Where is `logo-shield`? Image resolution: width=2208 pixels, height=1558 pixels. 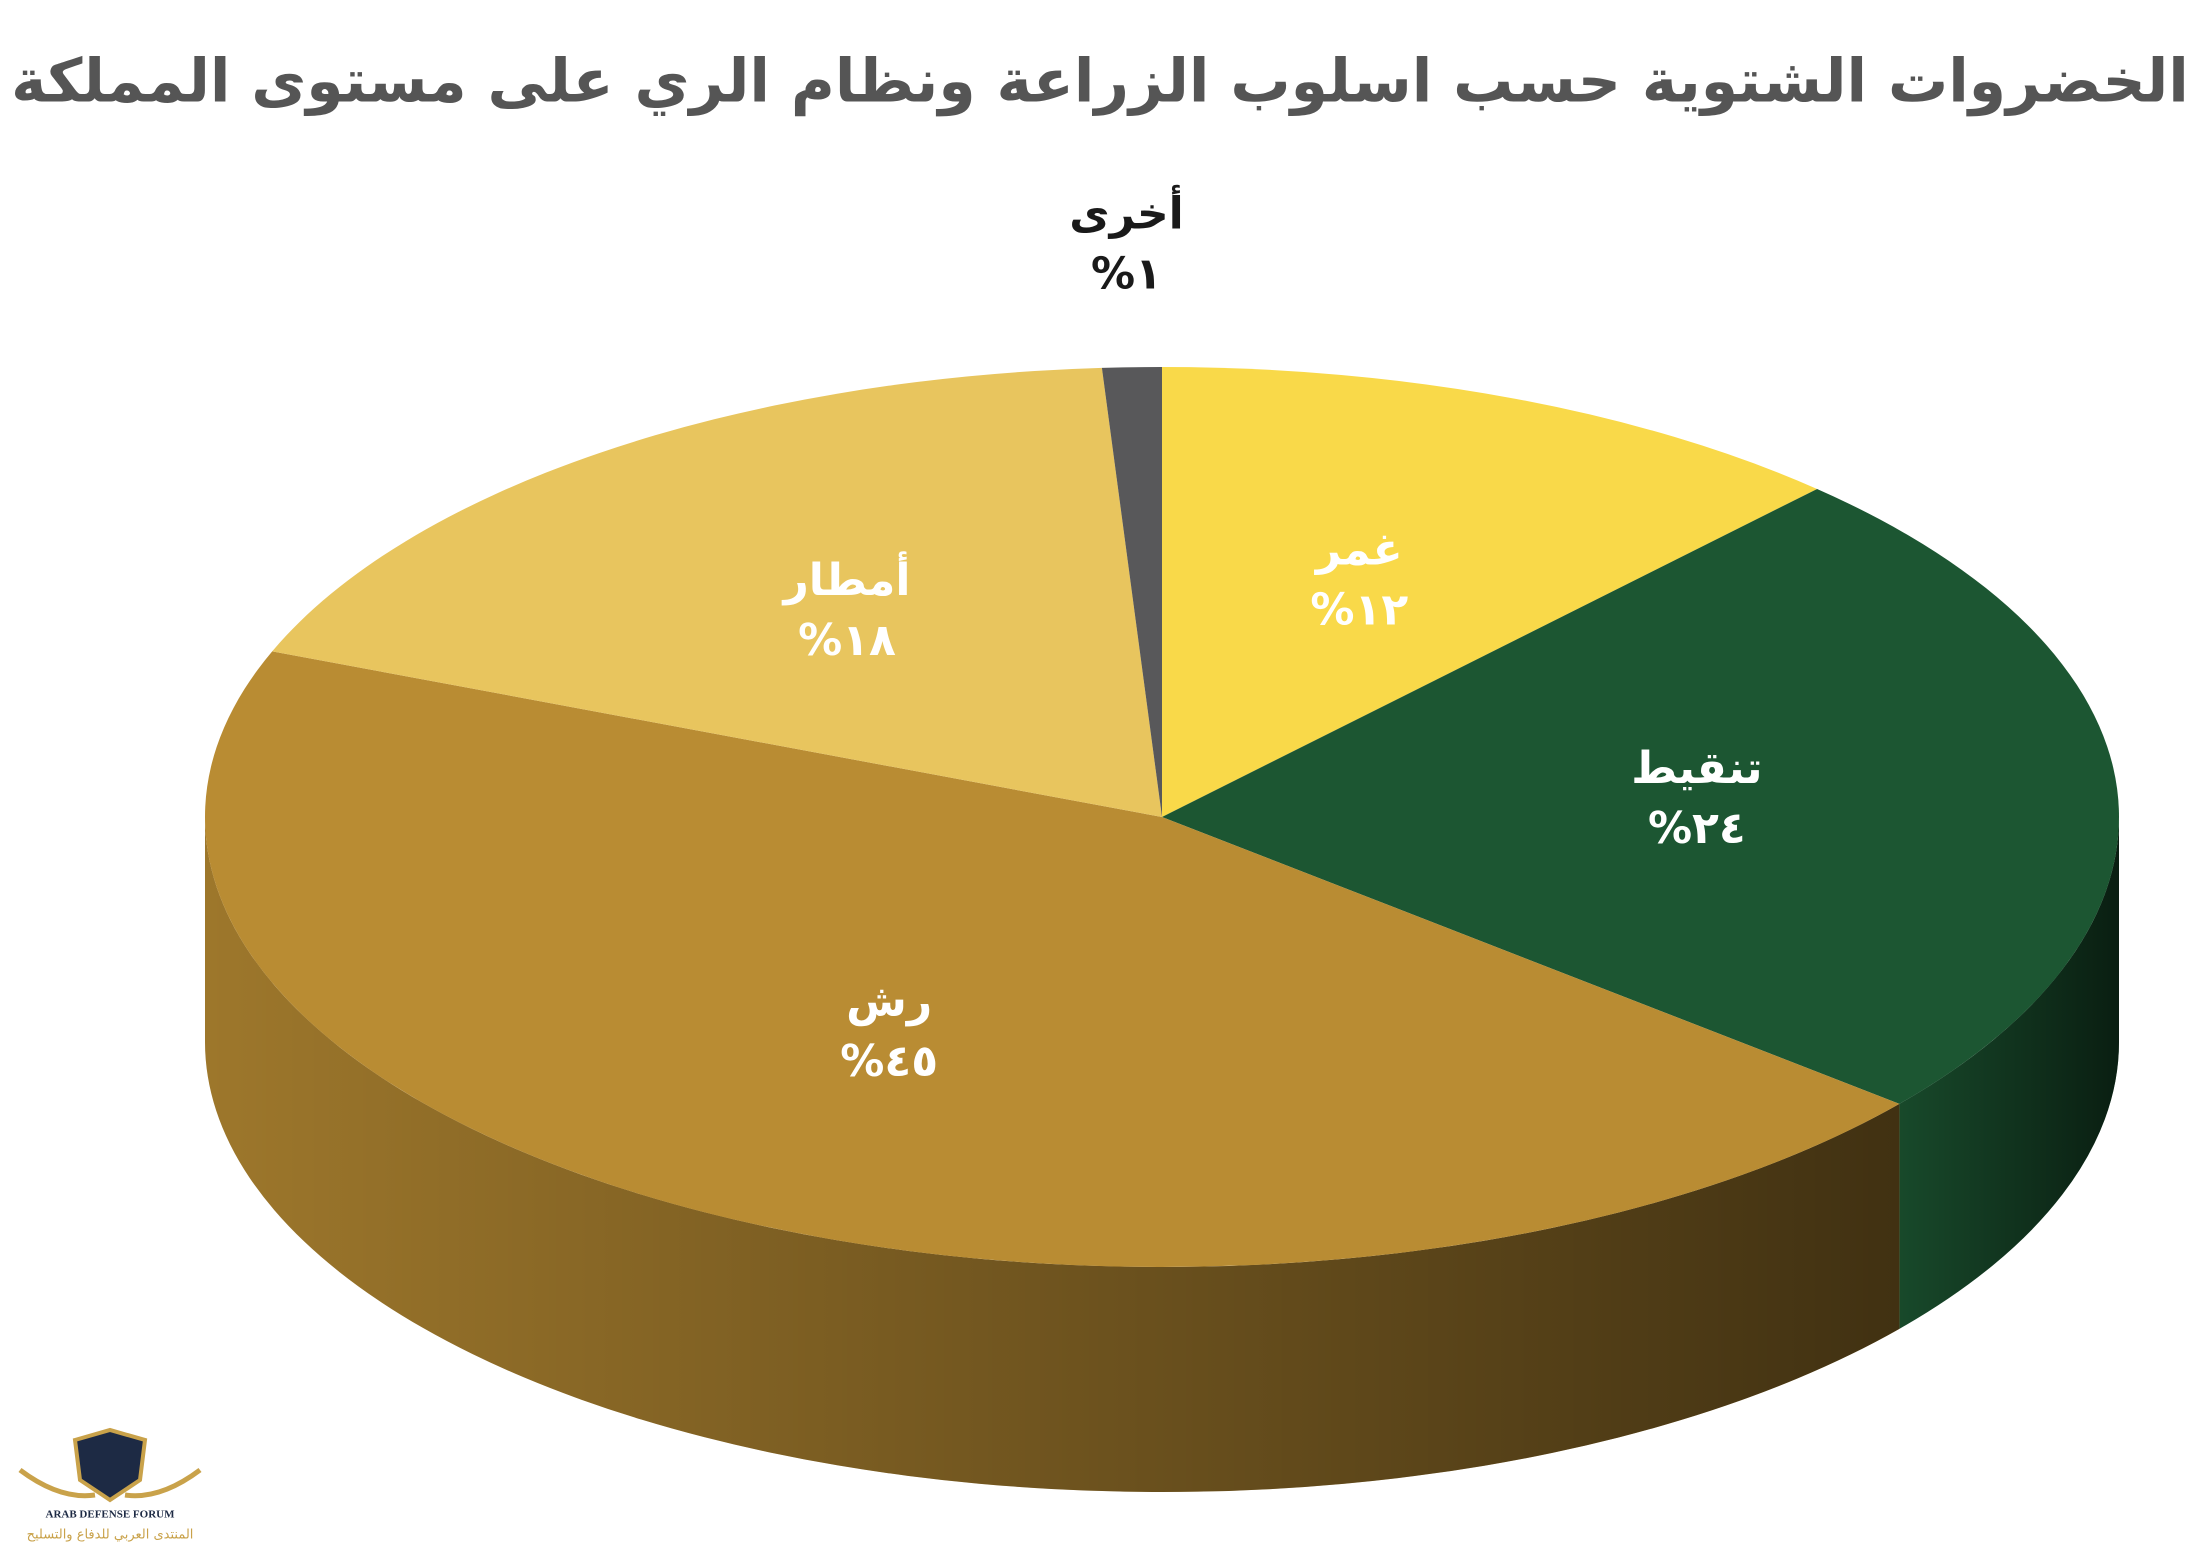 logo-shield is located at coordinates (110, 1465).